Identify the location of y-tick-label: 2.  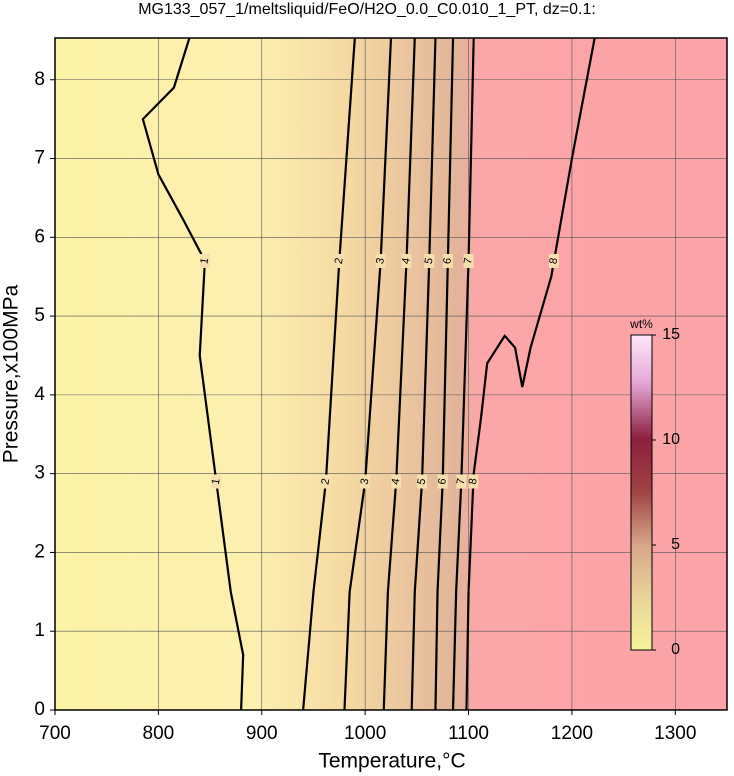
(39, 551).